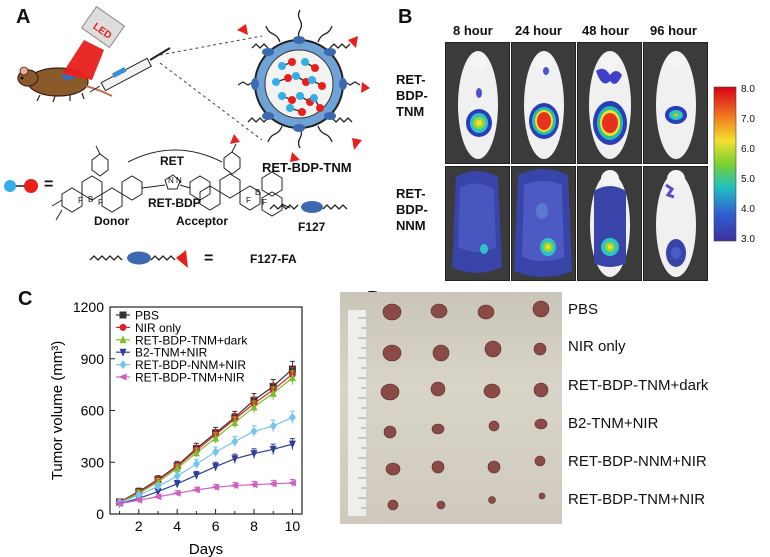 The image size is (770, 557). Describe the element at coordinates (93, 411) in the screenshot. I see `y-tick-label-2: 600` at that location.